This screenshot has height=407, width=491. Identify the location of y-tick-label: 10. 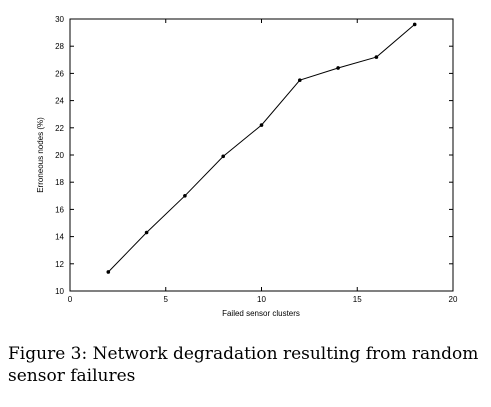
(59, 291).